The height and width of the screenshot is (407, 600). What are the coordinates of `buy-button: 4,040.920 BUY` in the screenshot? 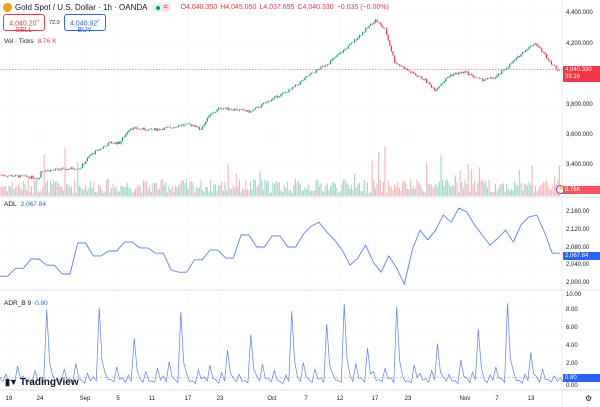 It's located at (84, 24).